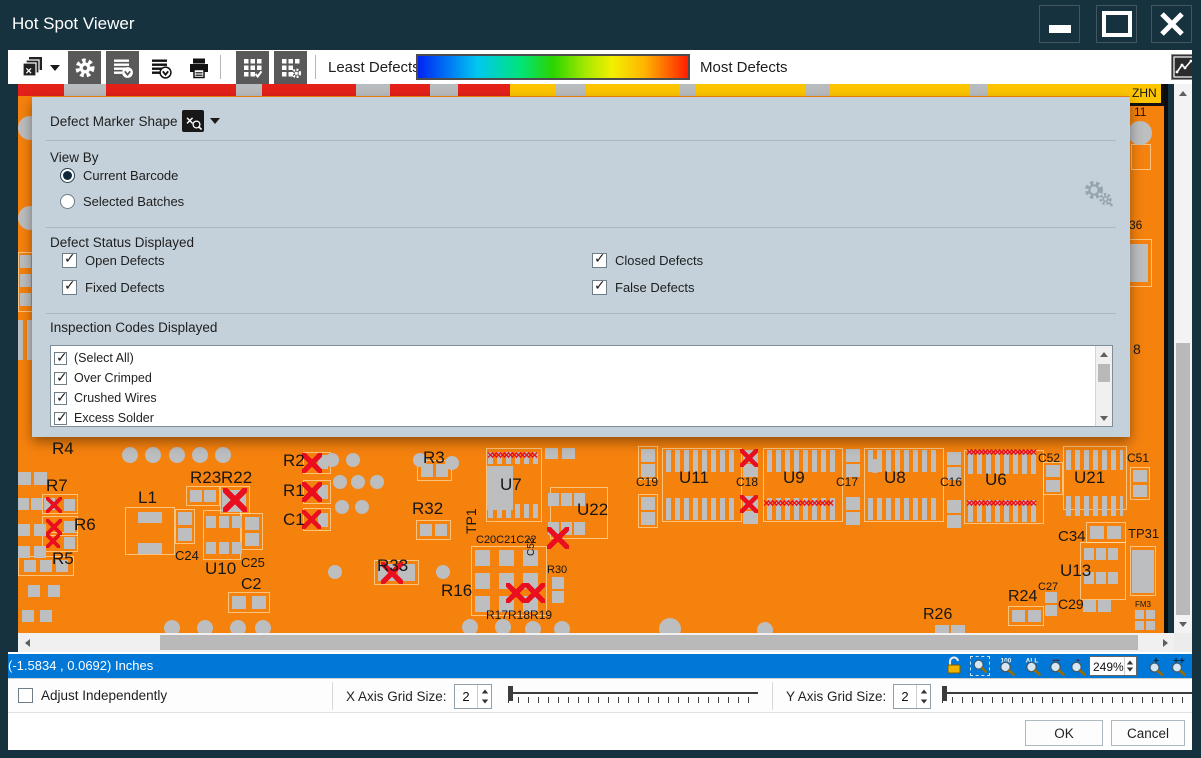  Describe the element at coordinates (1059, 24) in the screenshot. I see `minimize-button` at that location.